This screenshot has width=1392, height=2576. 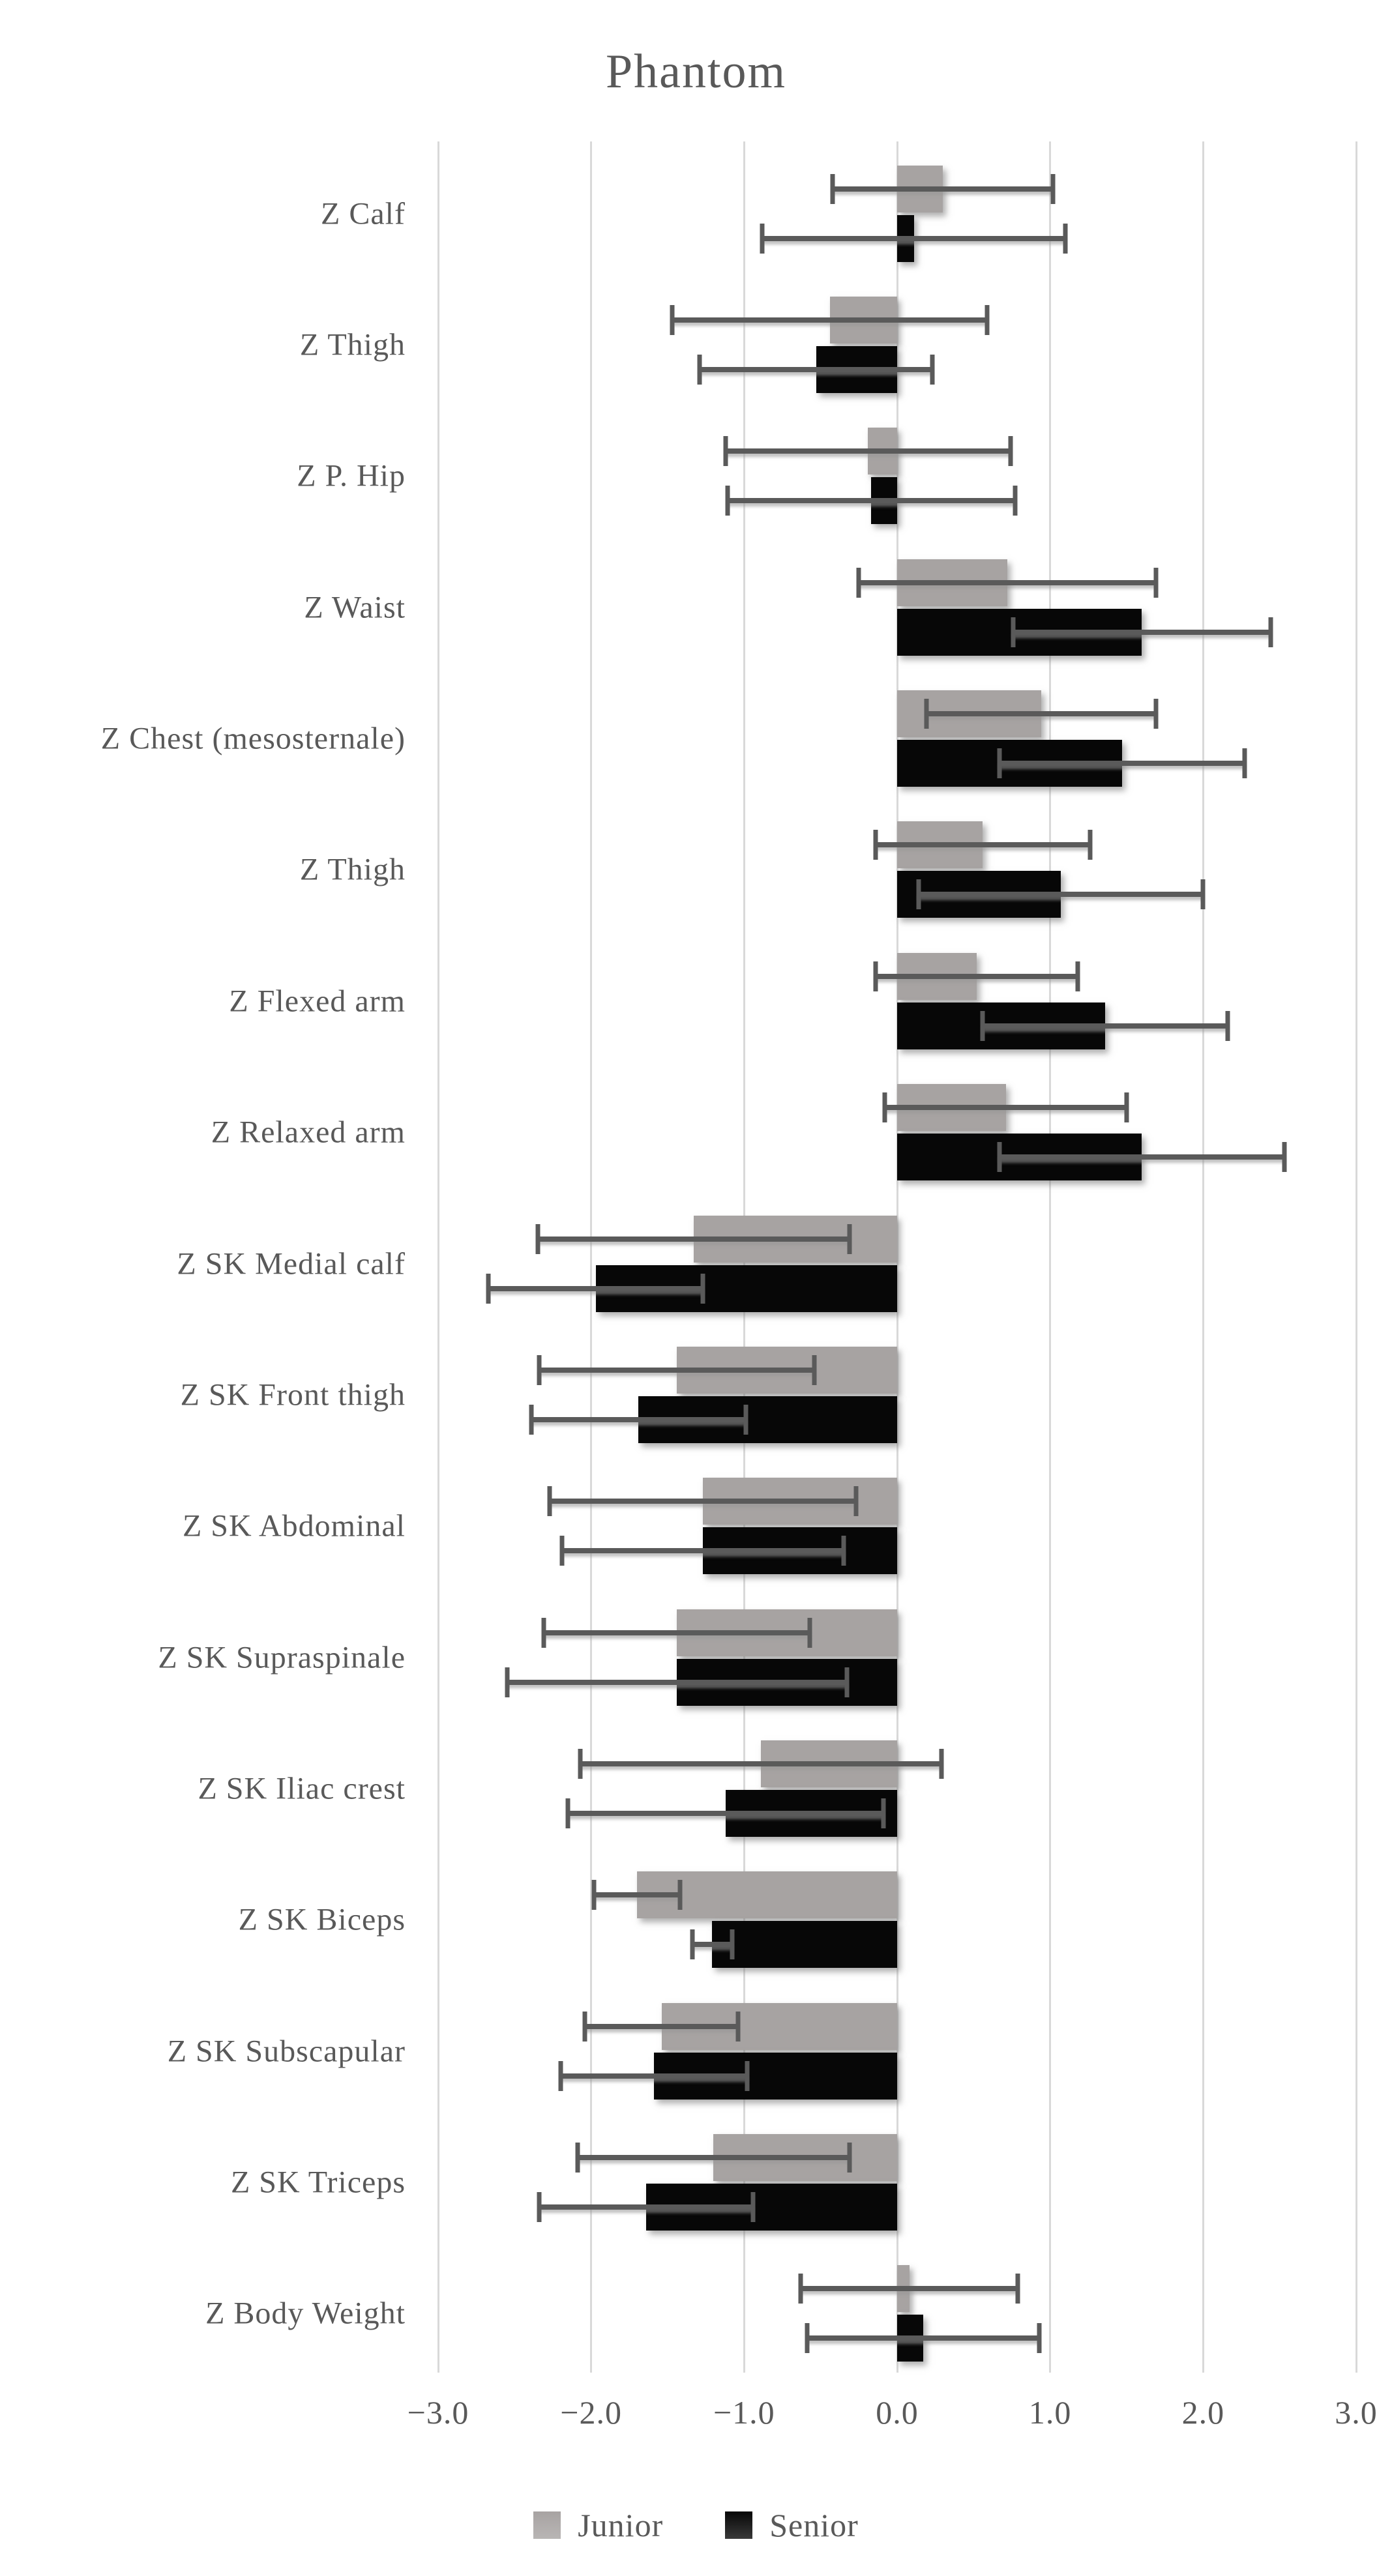 What do you see at coordinates (1050, 2412) in the screenshot?
I see `x-tick-label: 1.0` at bounding box center [1050, 2412].